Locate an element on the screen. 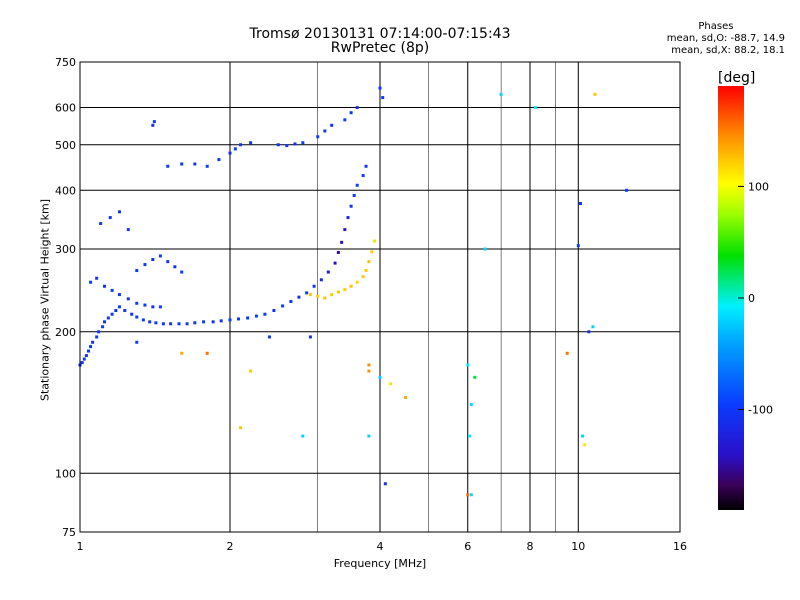  y-tick-label: 600 is located at coordinates (65, 108).